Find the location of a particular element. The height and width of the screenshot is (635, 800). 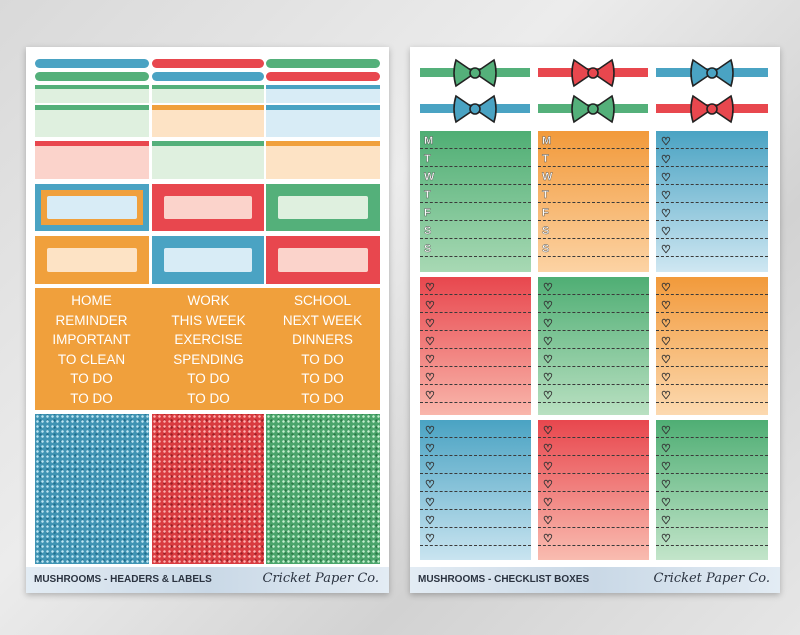

word-label: THIS WEEK is located at coordinates (208, 320).